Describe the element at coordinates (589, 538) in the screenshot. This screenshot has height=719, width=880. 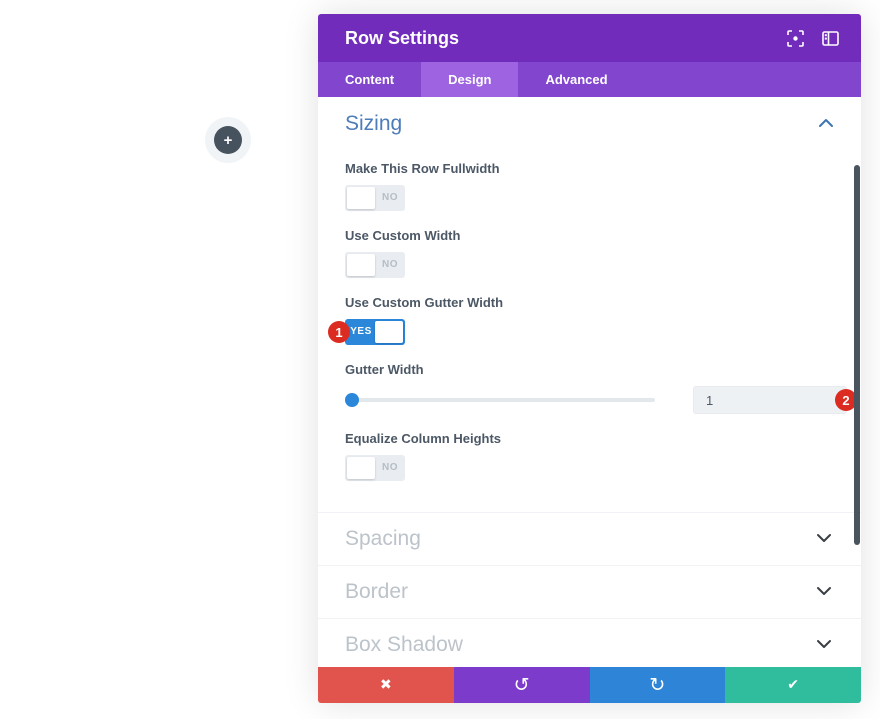
I see `section-spacing: Spacing` at that location.